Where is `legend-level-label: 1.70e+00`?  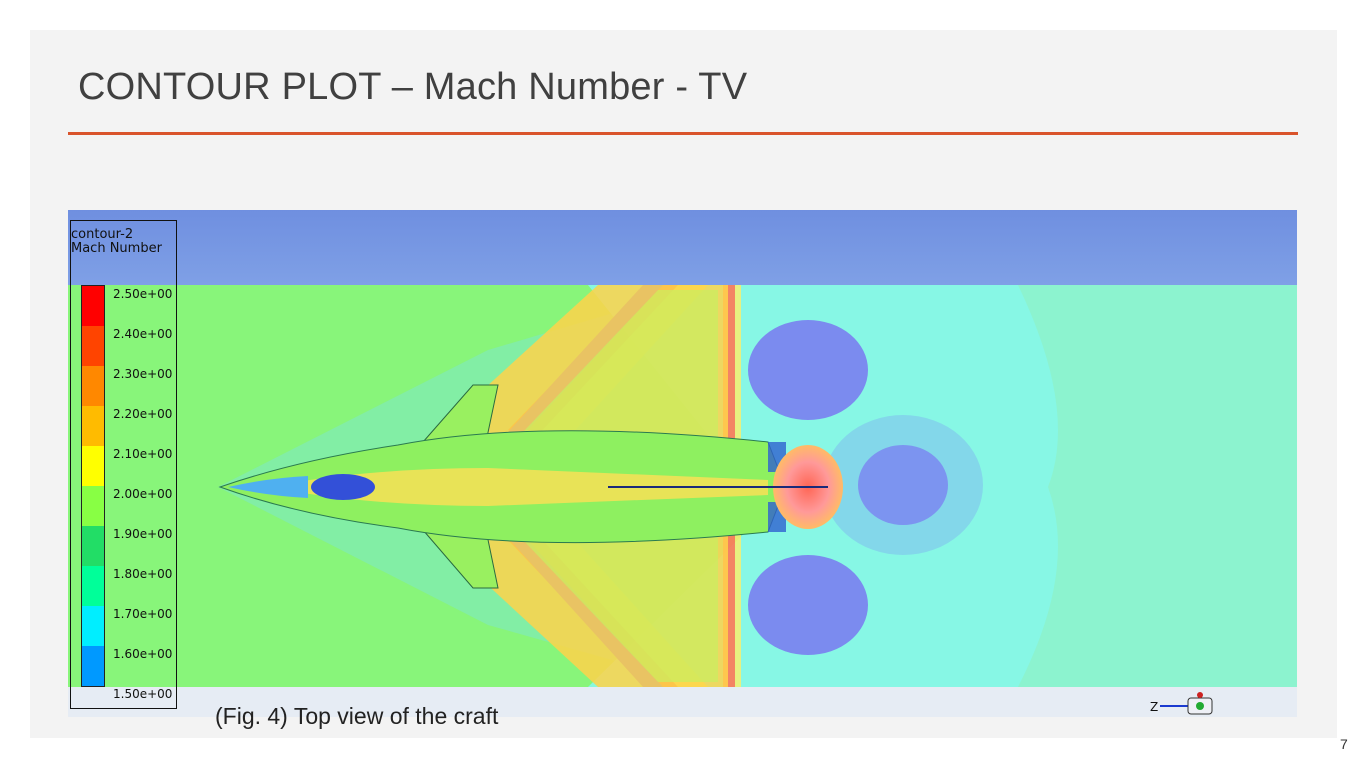
legend-level-label: 1.70e+00 is located at coordinates (143, 614).